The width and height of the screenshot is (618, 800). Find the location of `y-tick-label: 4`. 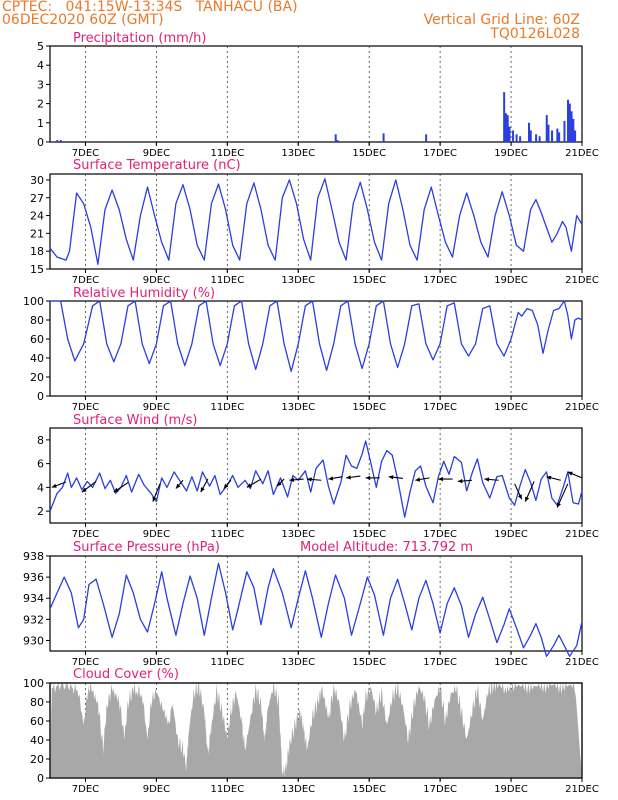

y-tick-label: 4 is located at coordinates (40, 487).